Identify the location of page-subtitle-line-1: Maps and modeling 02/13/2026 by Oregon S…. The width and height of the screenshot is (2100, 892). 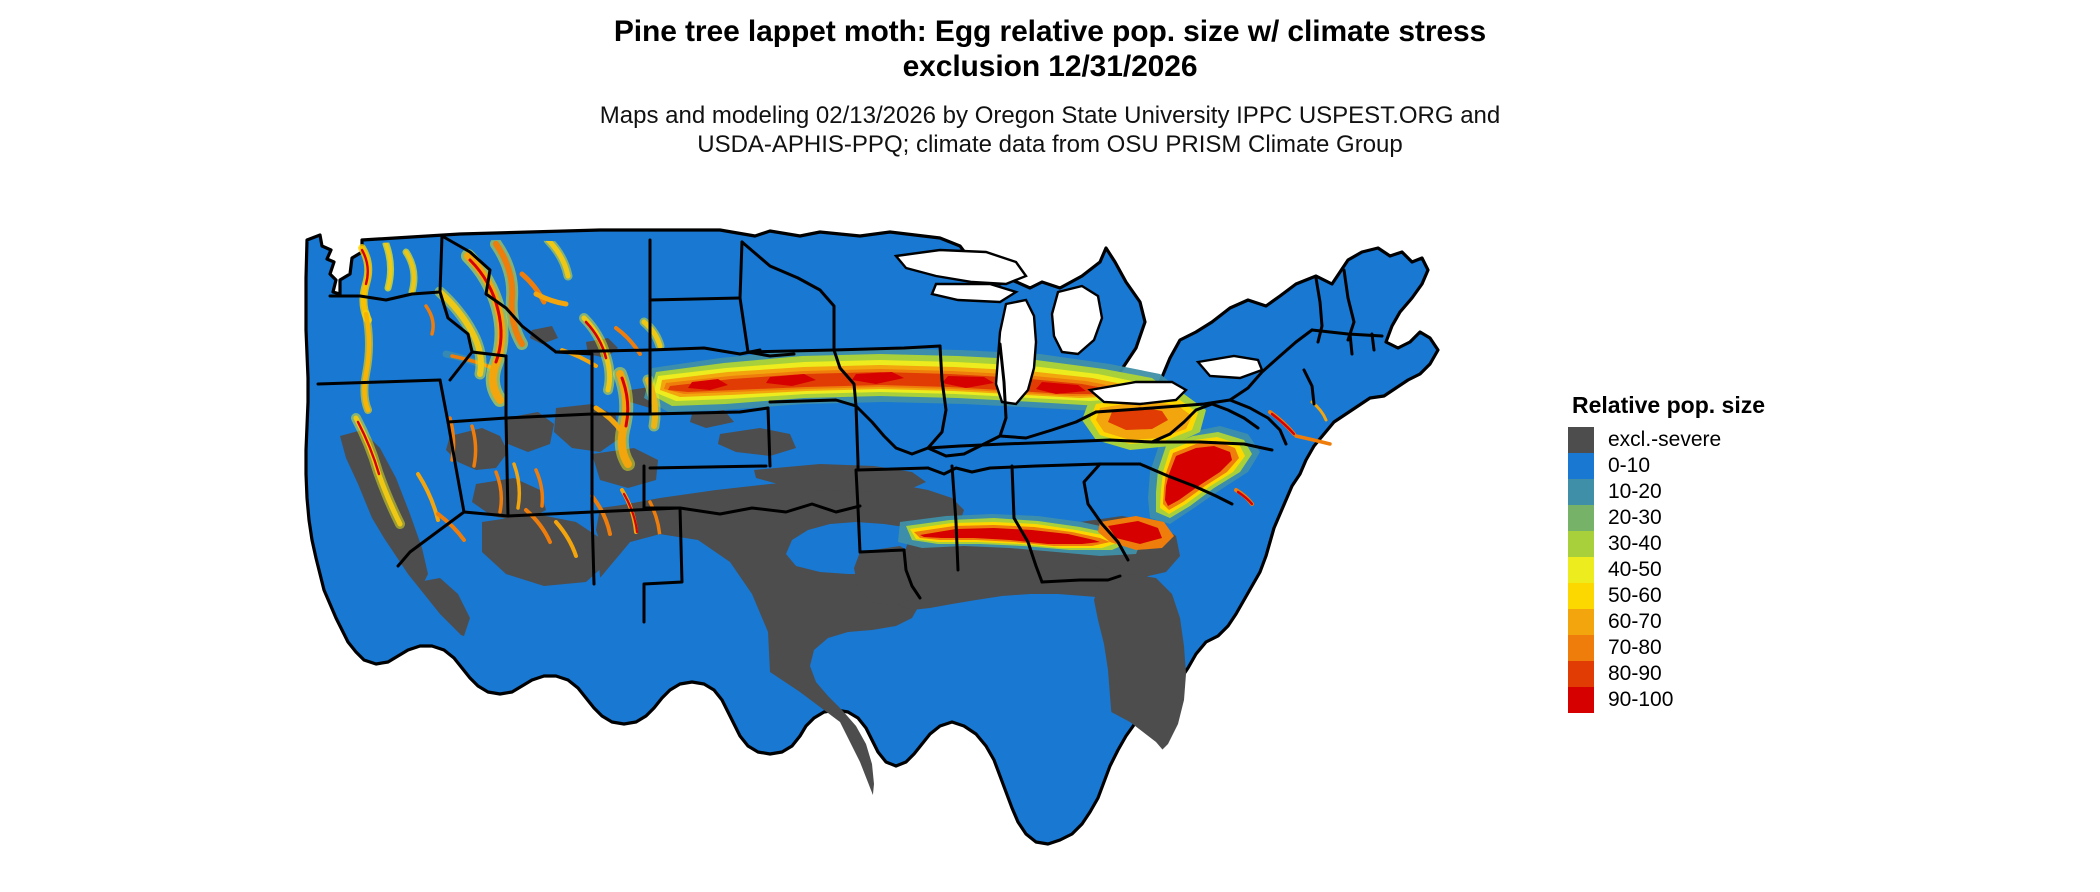
(1050, 115).